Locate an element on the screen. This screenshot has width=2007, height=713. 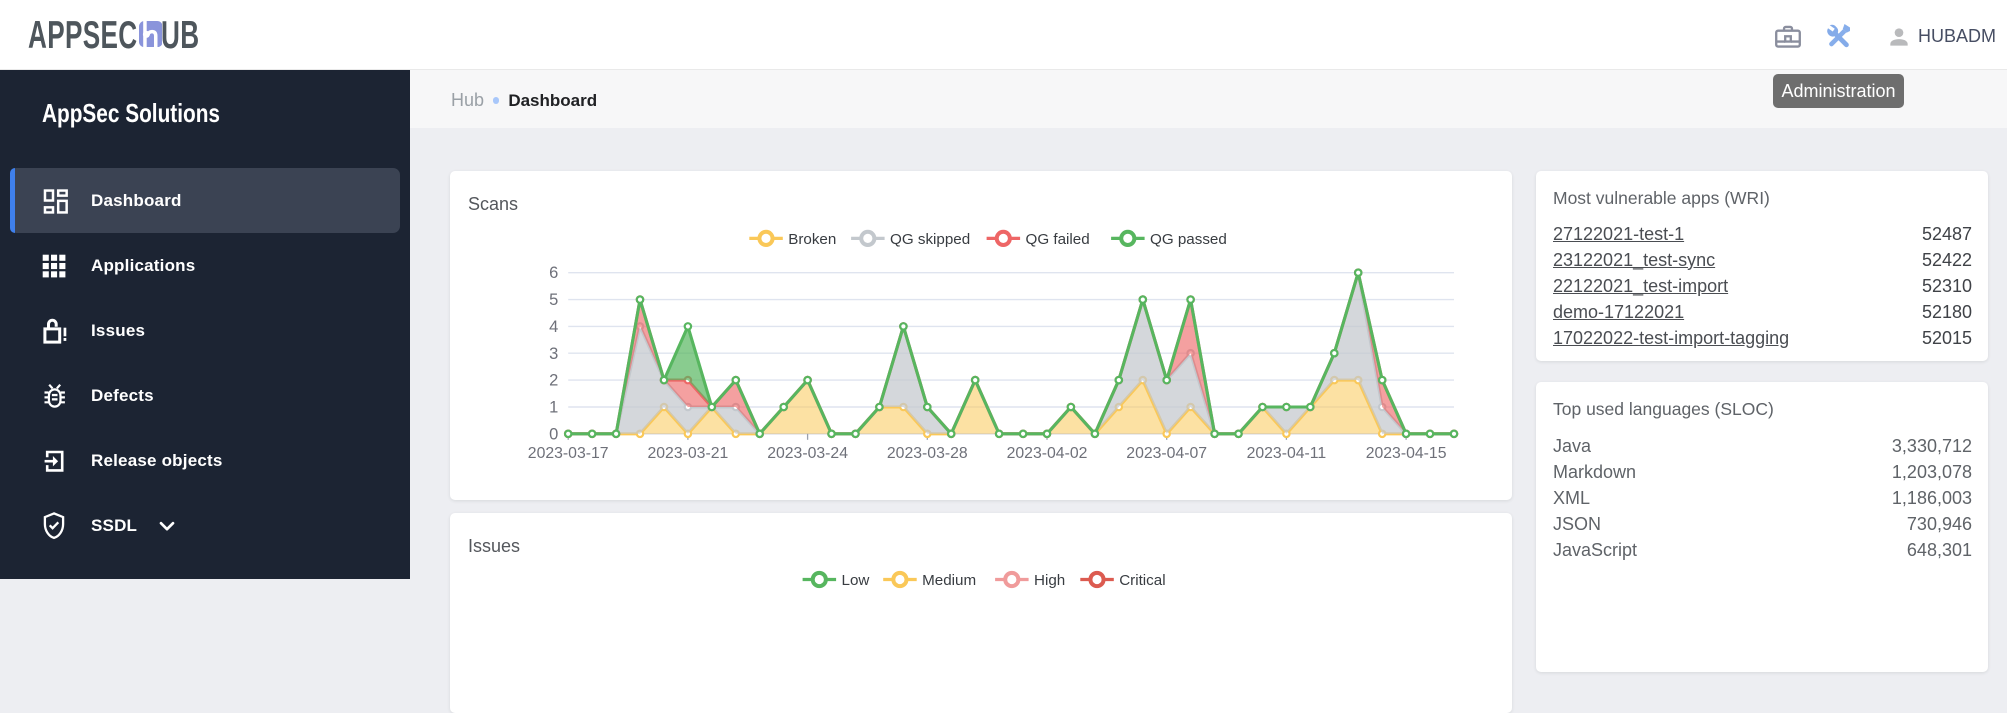
svg-text: High is located at coordinates (1049, 580).